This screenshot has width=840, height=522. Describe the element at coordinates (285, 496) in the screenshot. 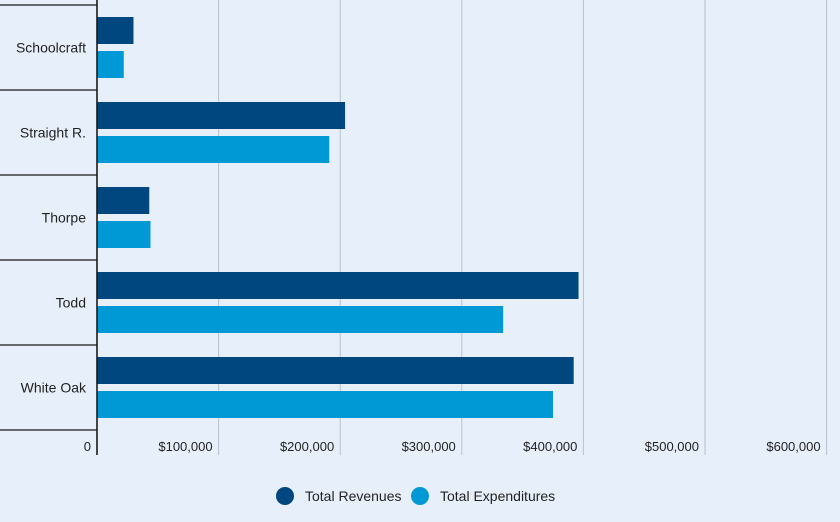

I see `legend-swatch-revenues` at that location.